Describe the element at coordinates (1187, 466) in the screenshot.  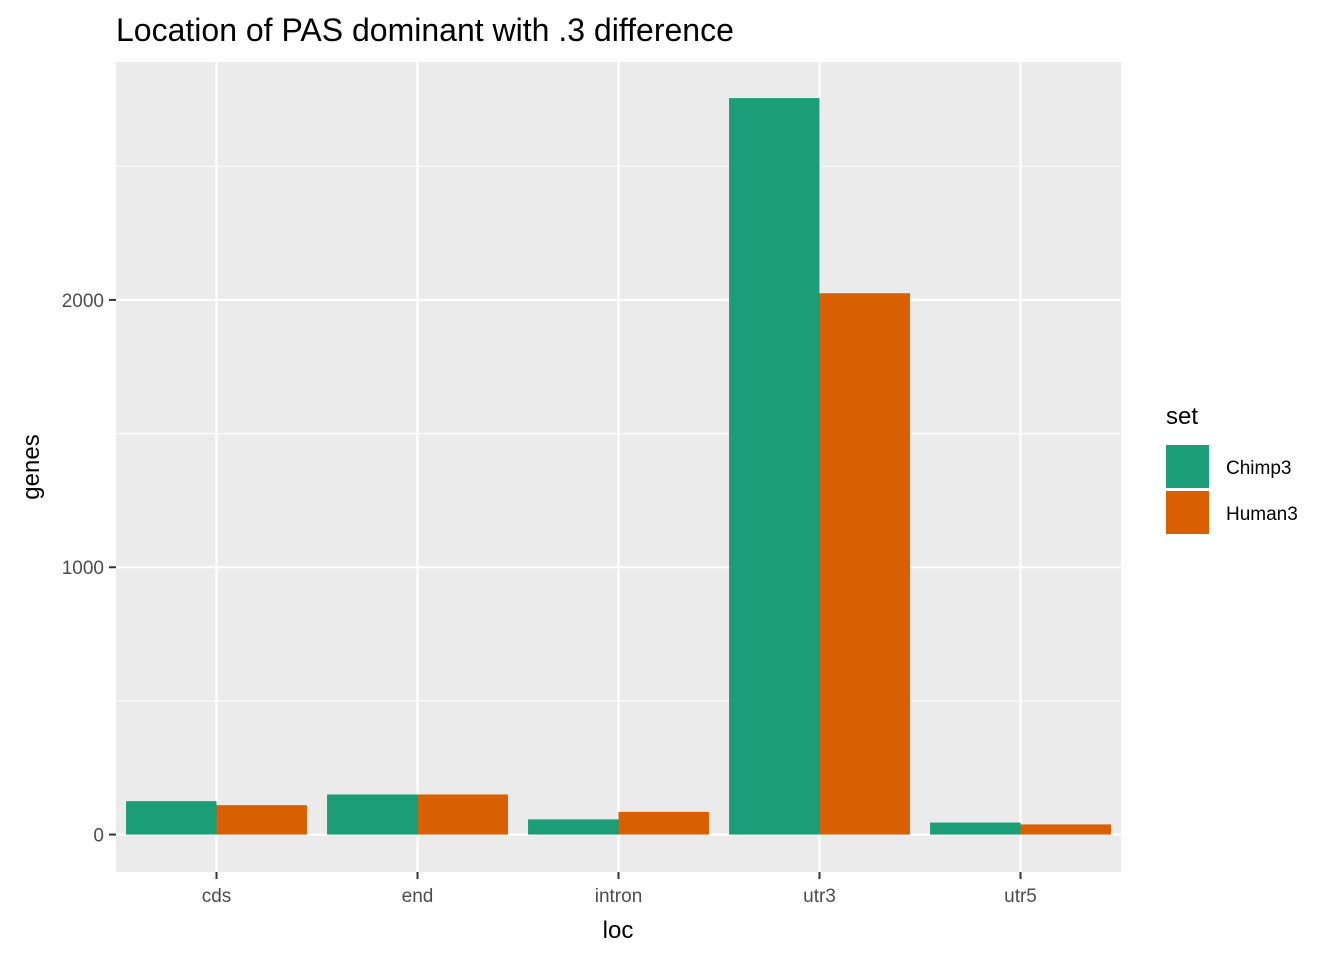
I see `legend-key-Chimp3` at that location.